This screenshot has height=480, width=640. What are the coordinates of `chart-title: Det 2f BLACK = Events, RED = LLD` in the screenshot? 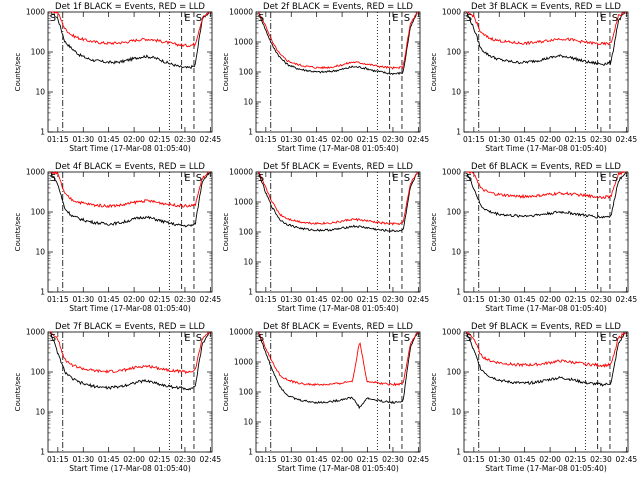 It's located at (338, 7).